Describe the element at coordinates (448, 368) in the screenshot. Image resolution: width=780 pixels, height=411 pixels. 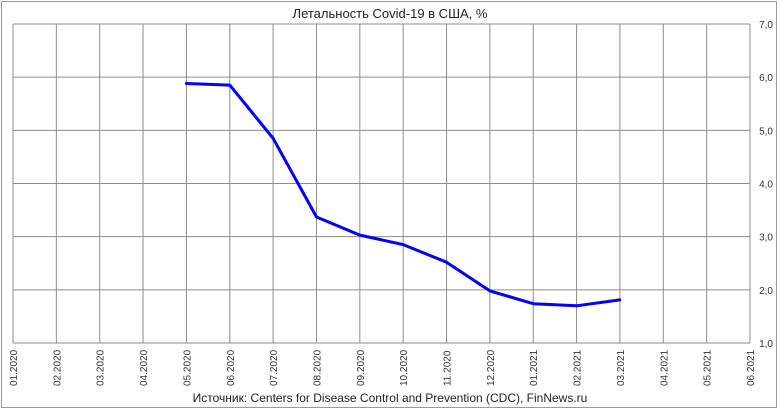
I see `x-tick-label: 11.2020` at that location.